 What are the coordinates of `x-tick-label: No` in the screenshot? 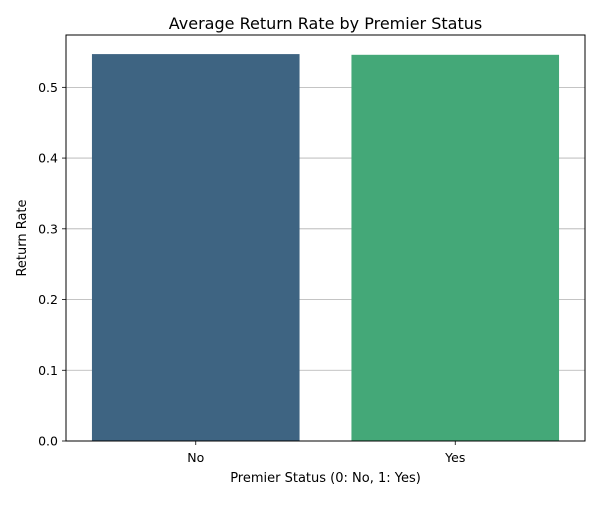 It's located at (195, 457).